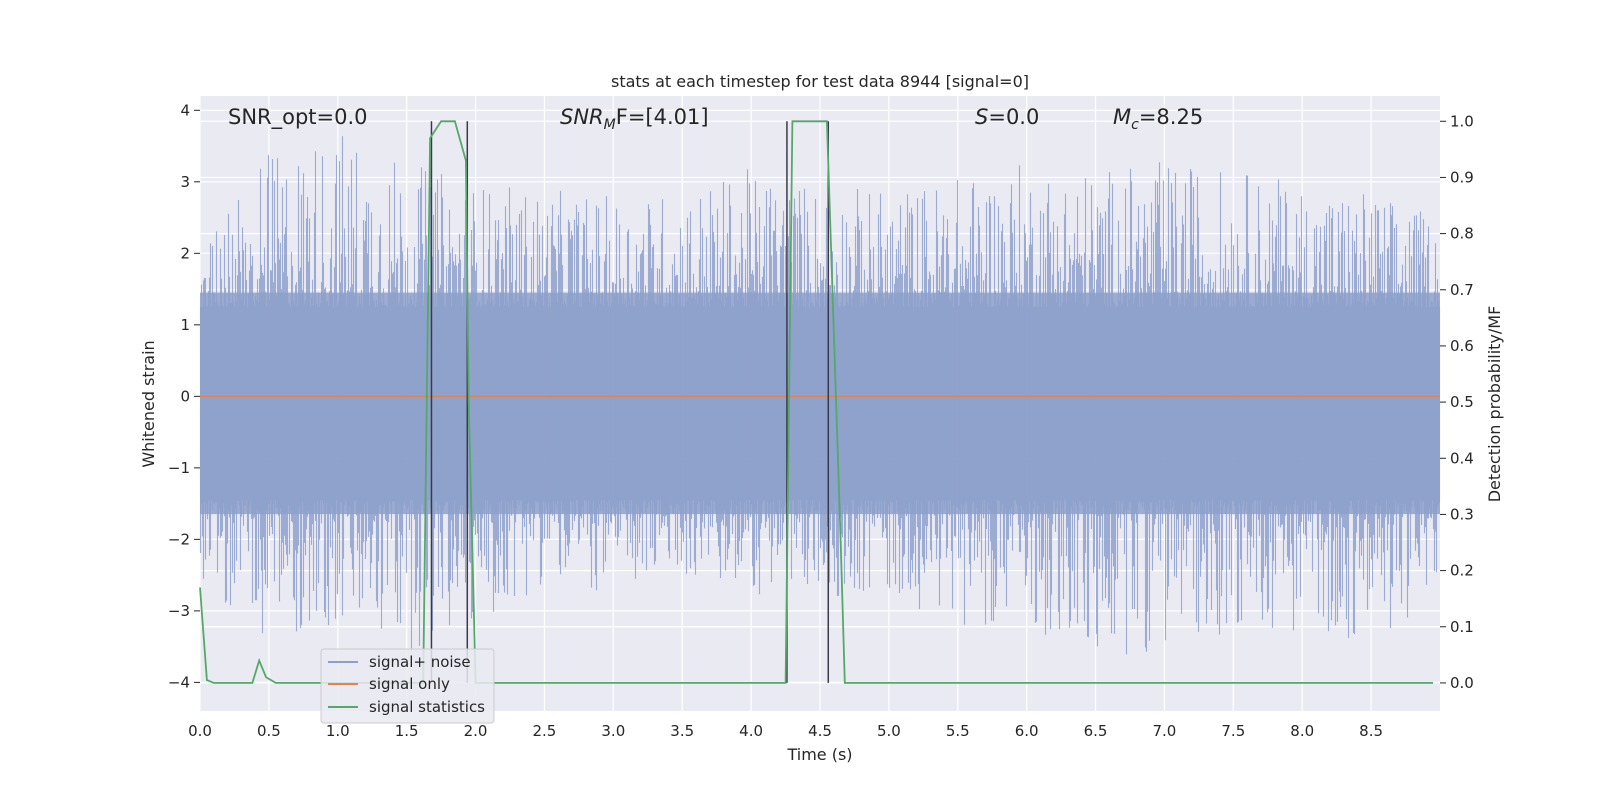  What do you see at coordinates (819, 754) in the screenshot?
I see `x-axis-label: Time (s)` at bounding box center [819, 754].